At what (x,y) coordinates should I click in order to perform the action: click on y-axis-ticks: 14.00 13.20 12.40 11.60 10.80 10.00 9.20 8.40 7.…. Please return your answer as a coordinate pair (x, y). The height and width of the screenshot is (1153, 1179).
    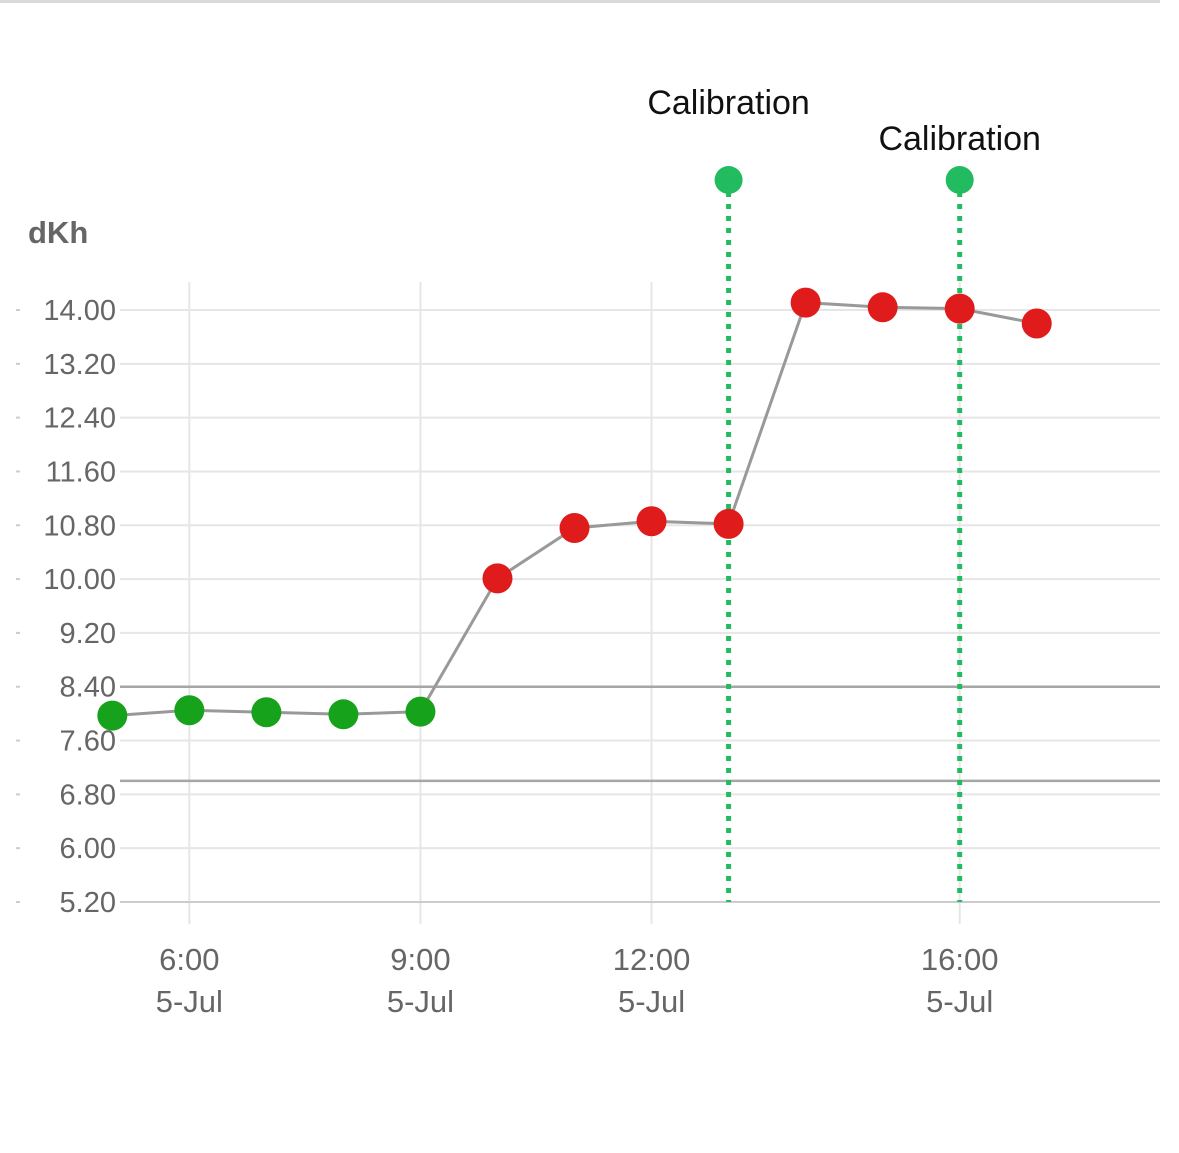
    Looking at the image, I should click on (79, 607).